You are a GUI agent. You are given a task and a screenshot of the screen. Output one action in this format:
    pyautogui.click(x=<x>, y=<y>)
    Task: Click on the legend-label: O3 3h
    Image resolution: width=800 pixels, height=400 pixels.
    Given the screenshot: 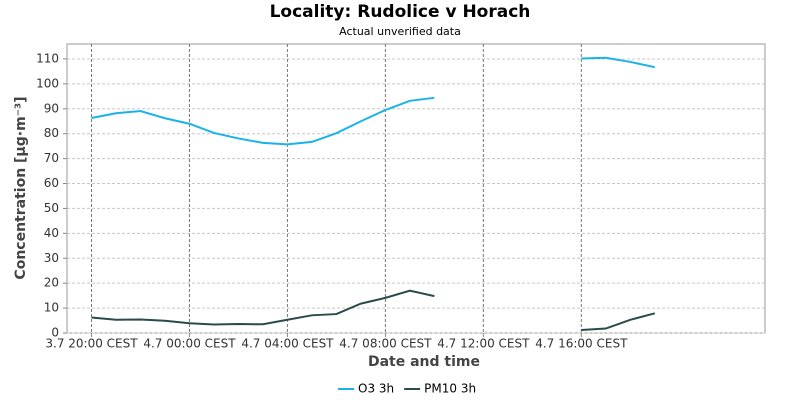 What is the action you would take?
    pyautogui.click(x=376, y=389)
    